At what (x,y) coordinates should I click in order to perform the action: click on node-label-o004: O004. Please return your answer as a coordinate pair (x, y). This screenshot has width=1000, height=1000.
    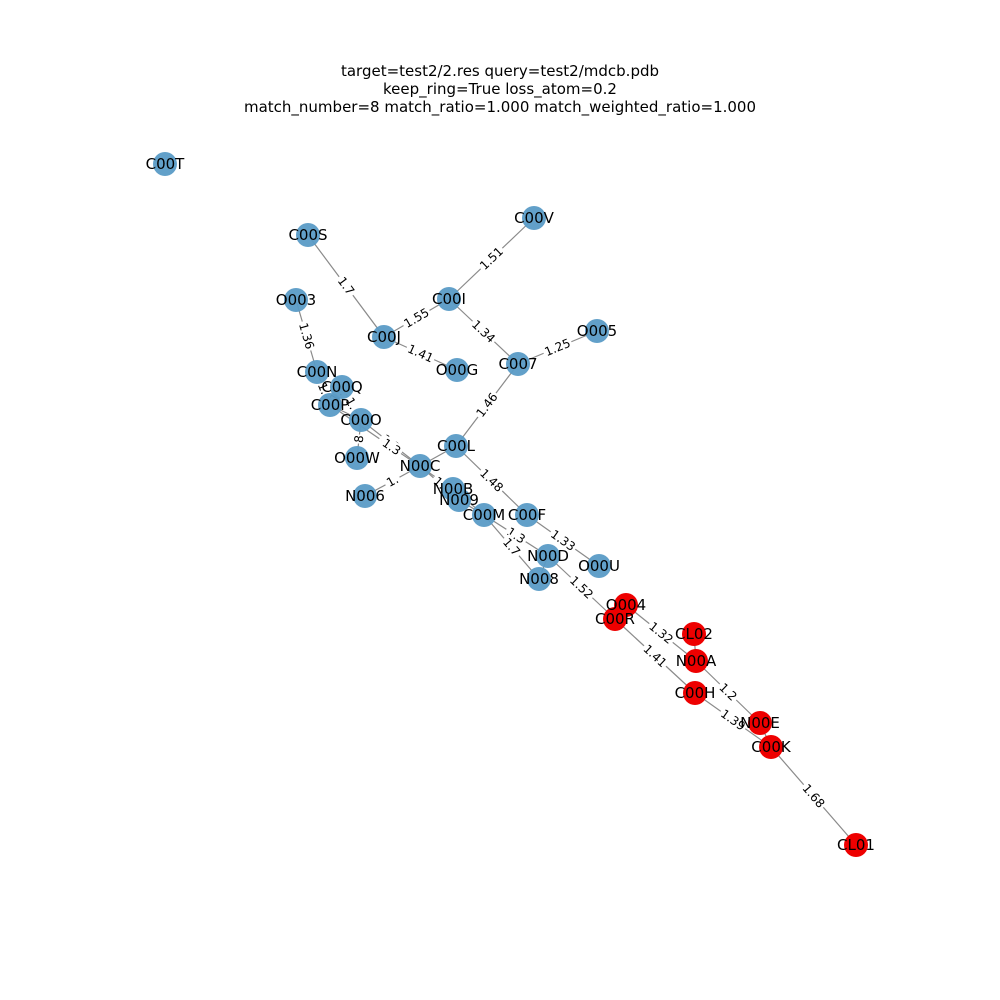
    Looking at the image, I should click on (626, 605).